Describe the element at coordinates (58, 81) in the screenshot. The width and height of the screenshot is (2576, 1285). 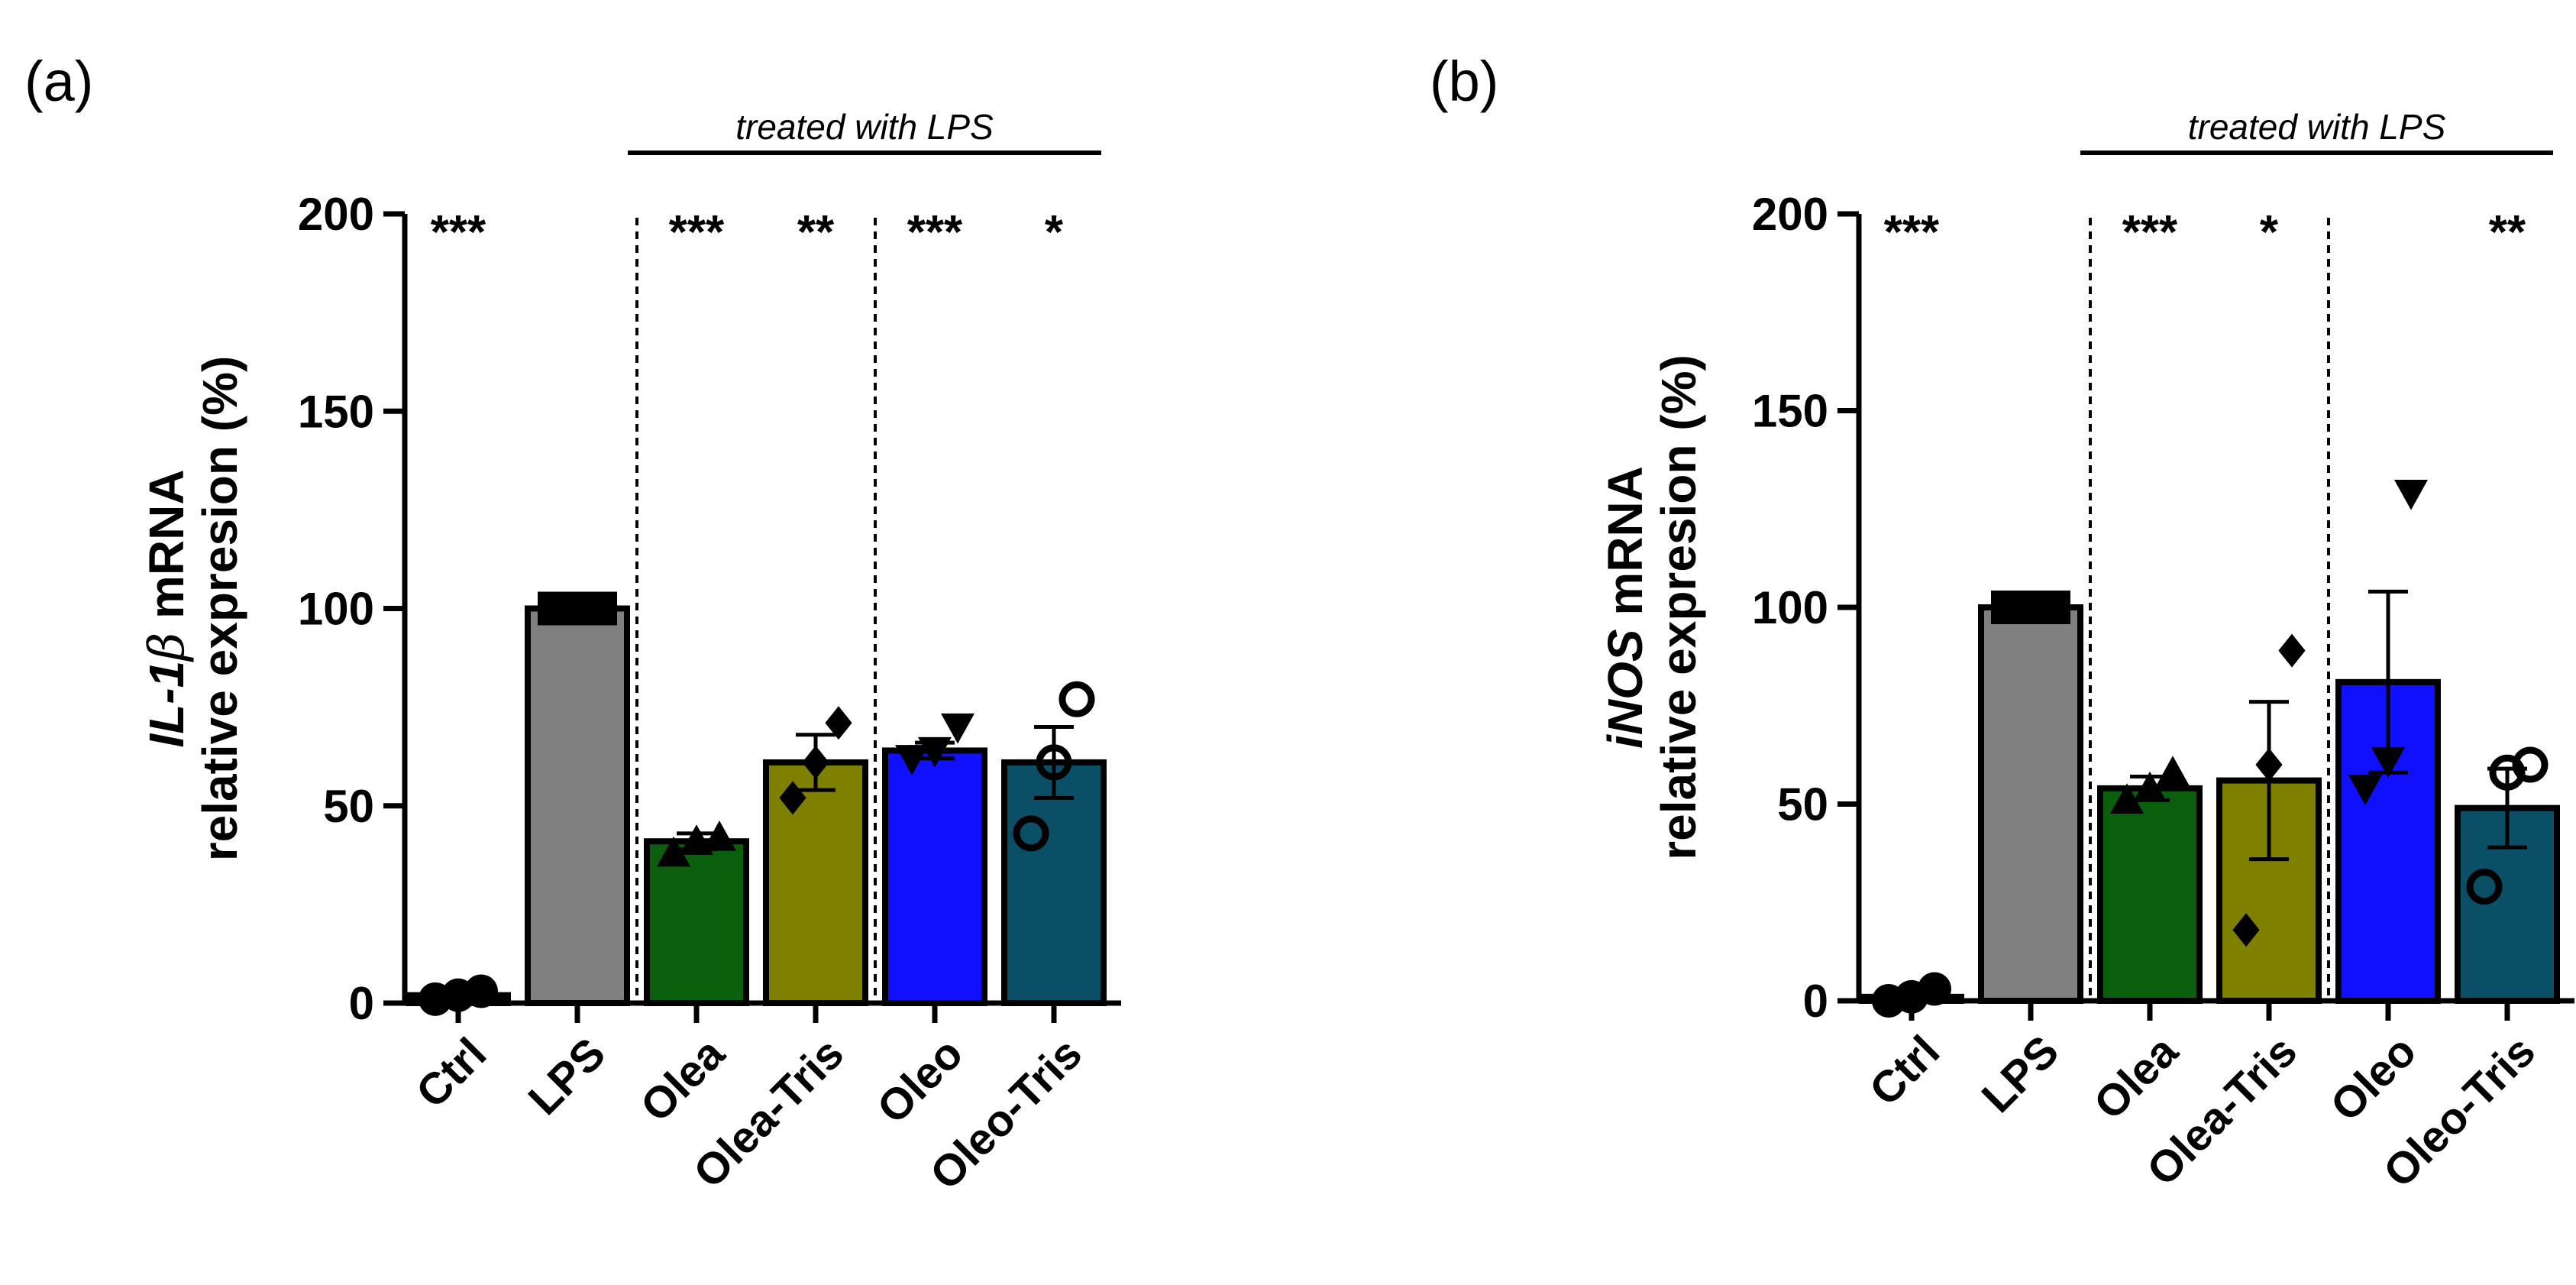
I see `panel-label: (a)` at that location.